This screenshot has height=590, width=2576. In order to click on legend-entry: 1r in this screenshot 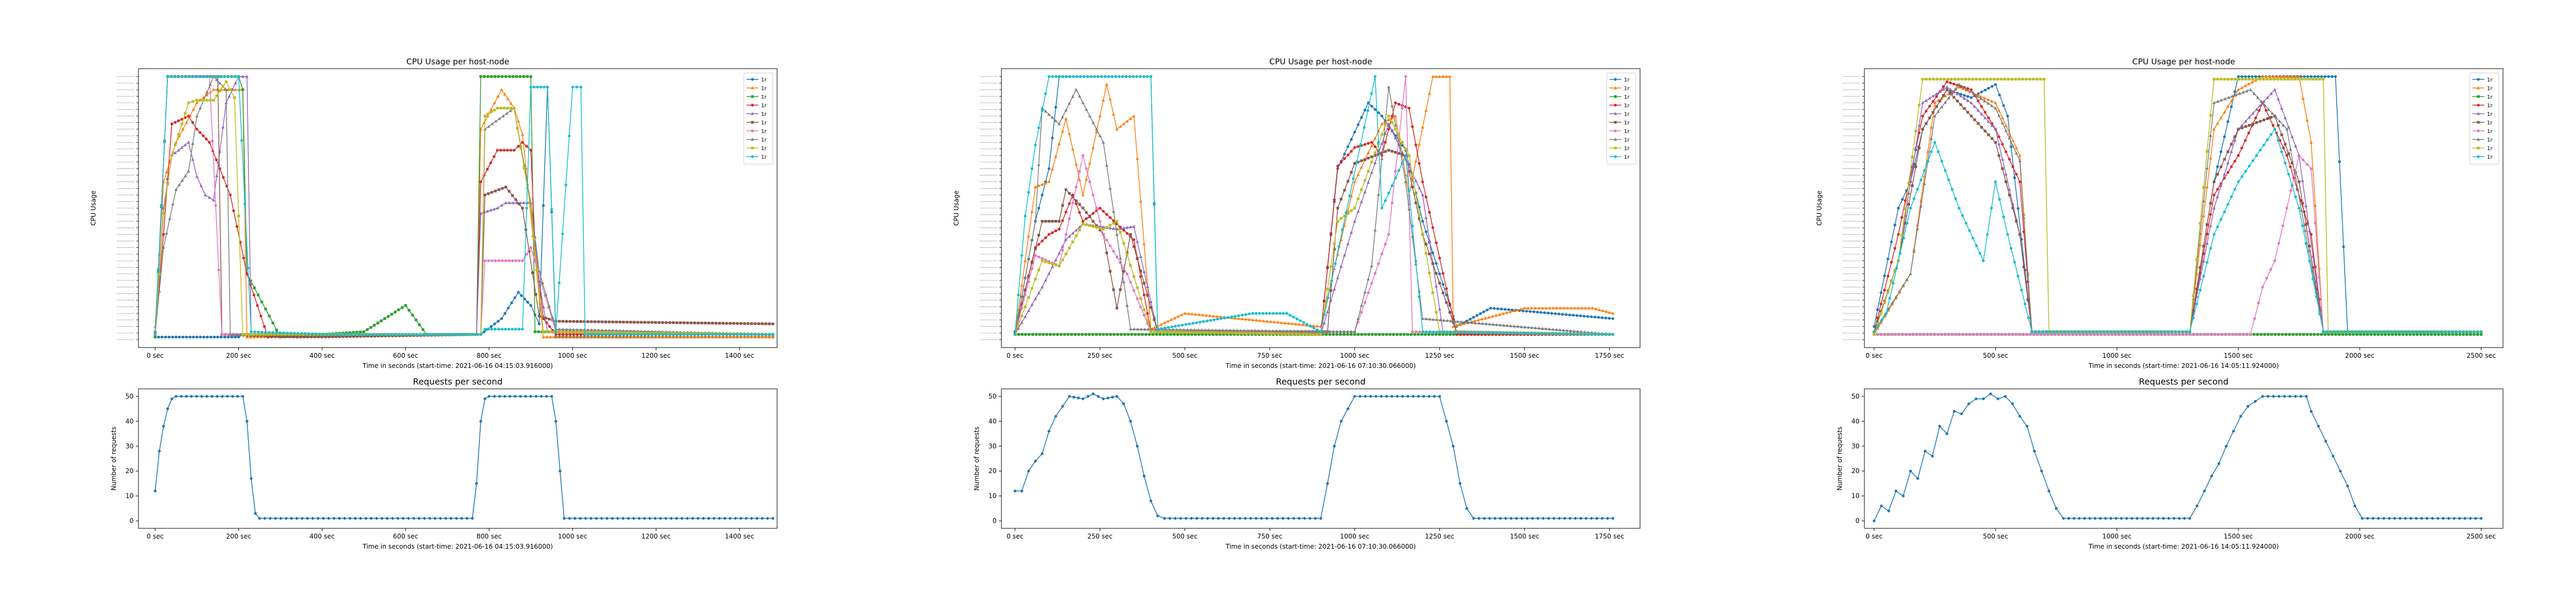, I will do `click(1627, 157)`.